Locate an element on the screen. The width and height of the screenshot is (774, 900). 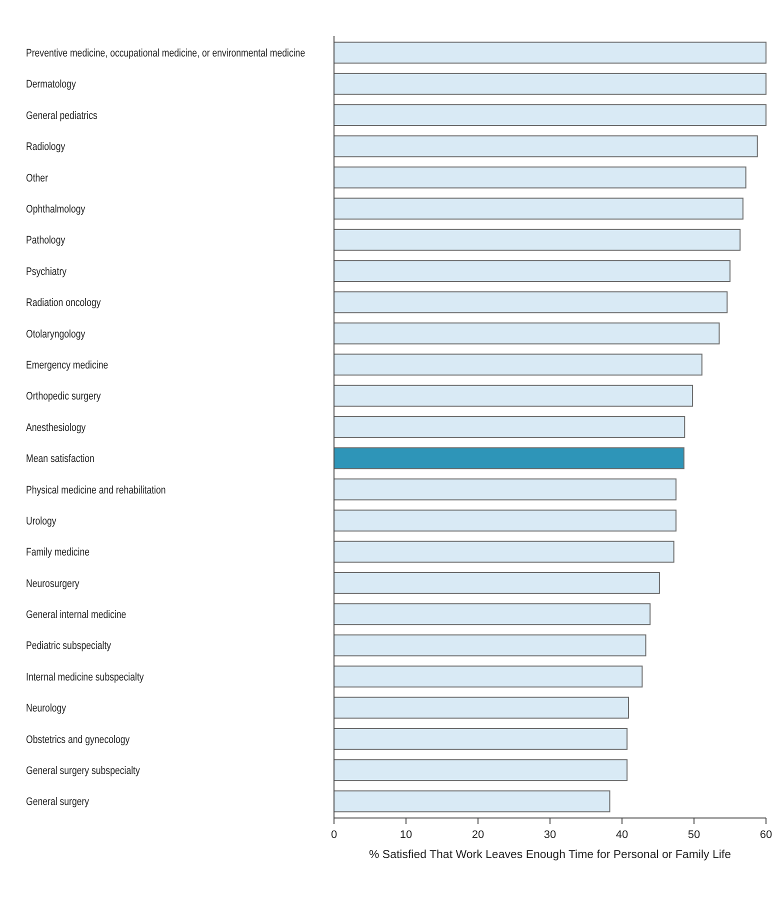
x-tick-label: 0 is located at coordinates (334, 835).